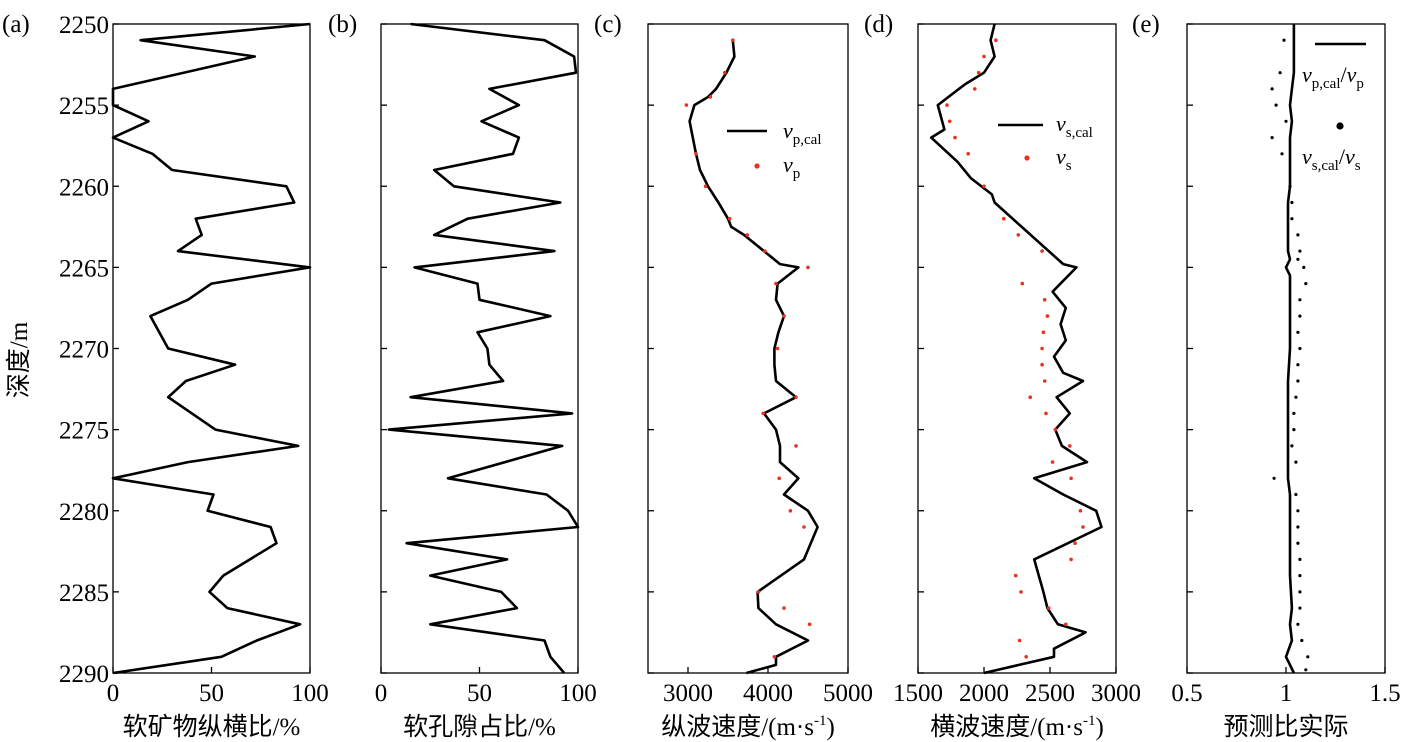  I want to click on y-tick-label: 2280, so click(84, 512).